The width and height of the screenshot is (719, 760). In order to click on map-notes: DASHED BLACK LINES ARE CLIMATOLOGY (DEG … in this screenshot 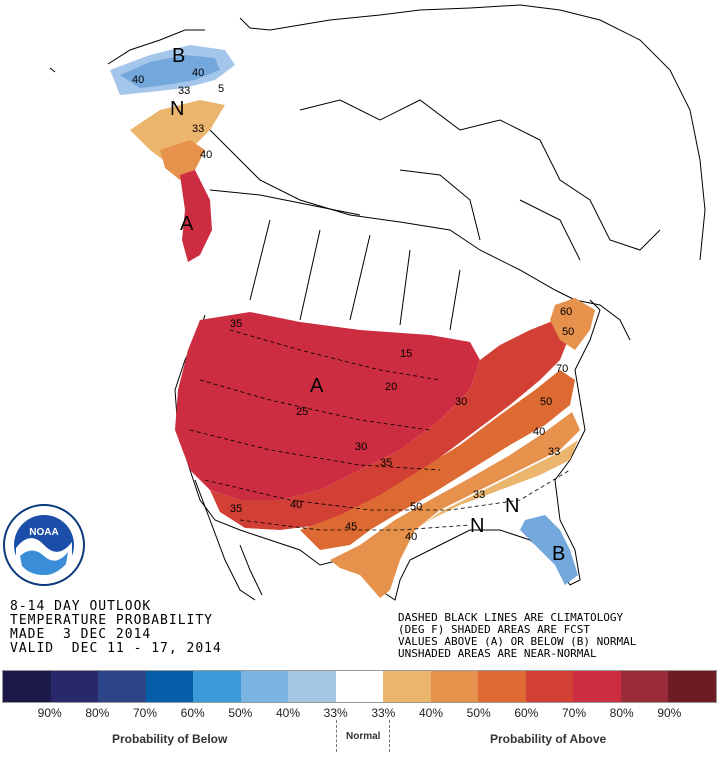, I will do `click(517, 636)`.